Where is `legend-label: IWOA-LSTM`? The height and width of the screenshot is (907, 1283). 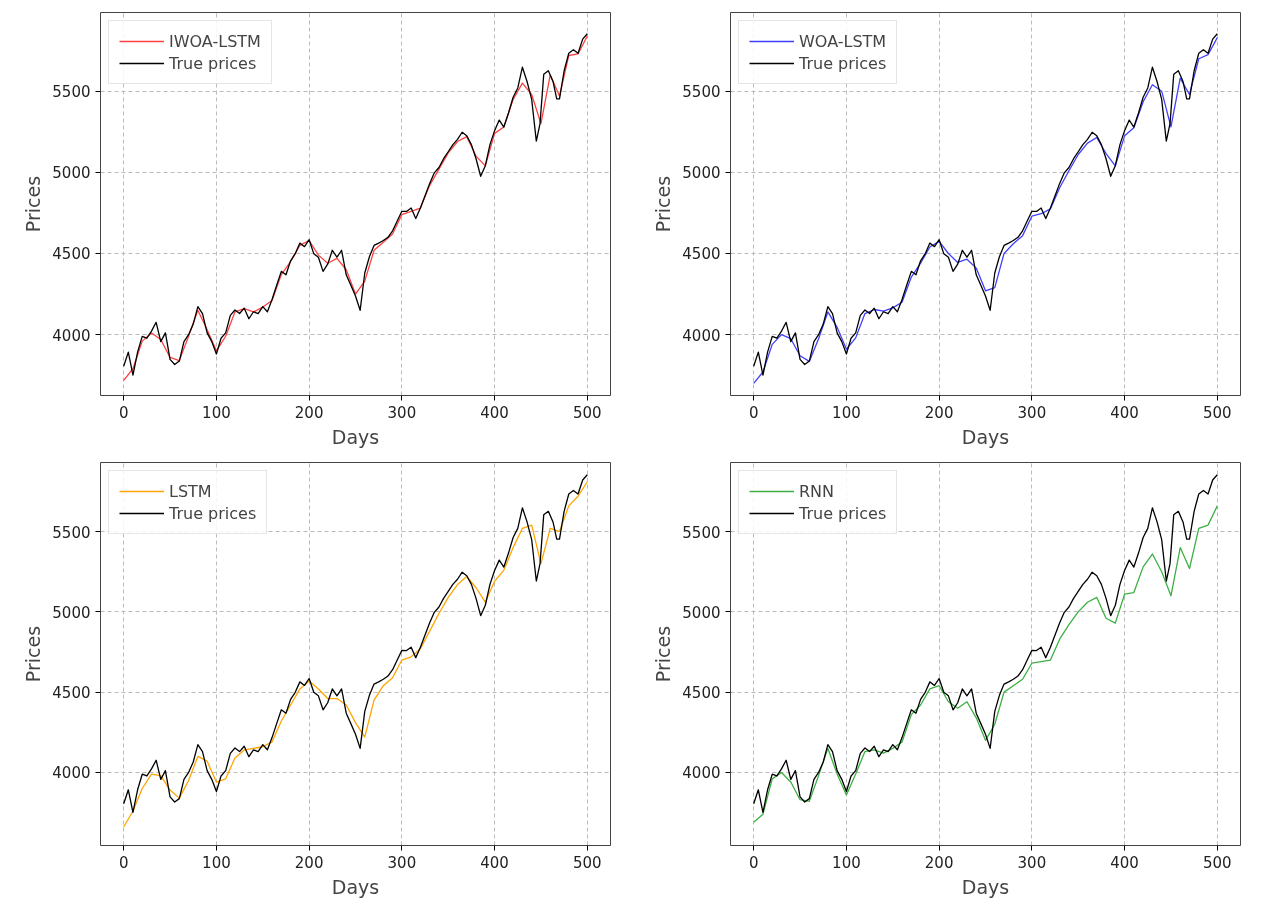 legend-label: IWOA-LSTM is located at coordinates (215, 41).